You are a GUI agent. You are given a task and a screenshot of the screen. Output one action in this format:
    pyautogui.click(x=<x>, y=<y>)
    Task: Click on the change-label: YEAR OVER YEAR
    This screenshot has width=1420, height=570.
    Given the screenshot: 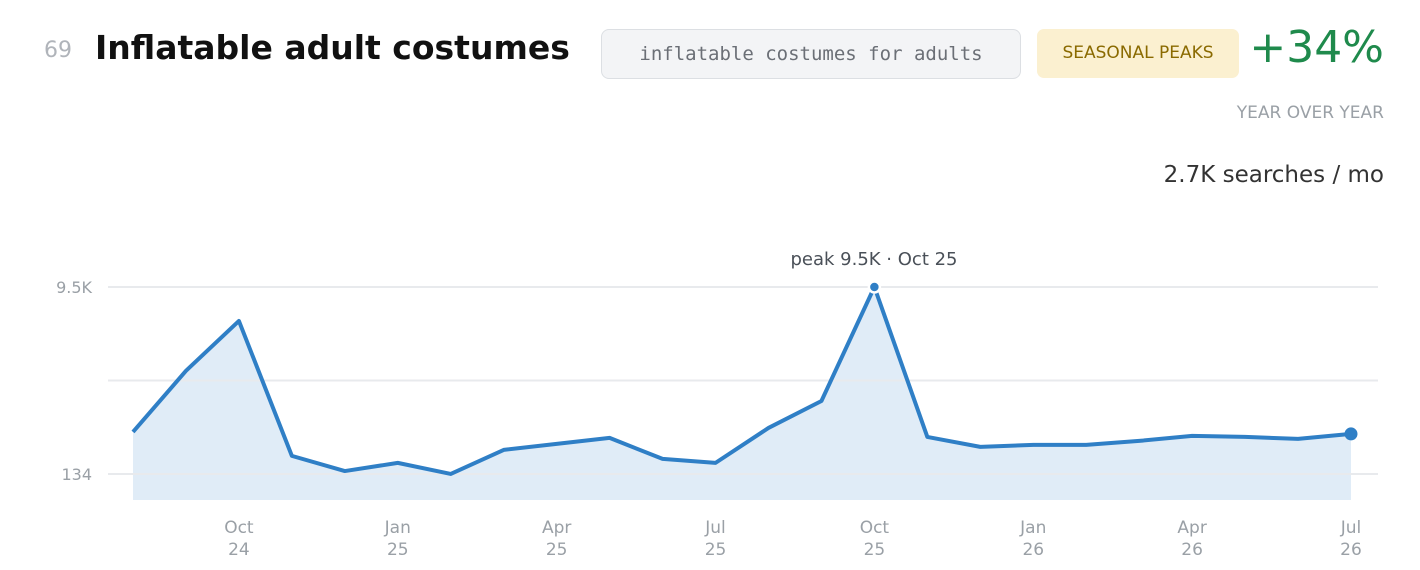 What is the action you would take?
    pyautogui.click(x=1310, y=113)
    